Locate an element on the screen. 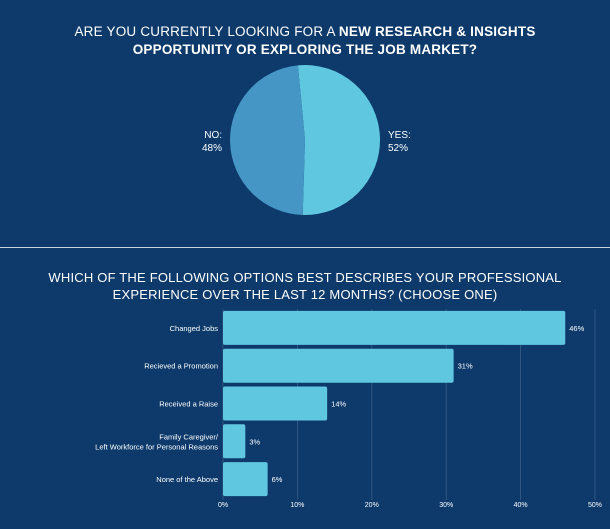 The image size is (610, 529). category-label: Changed Jobs is located at coordinates (194, 328).